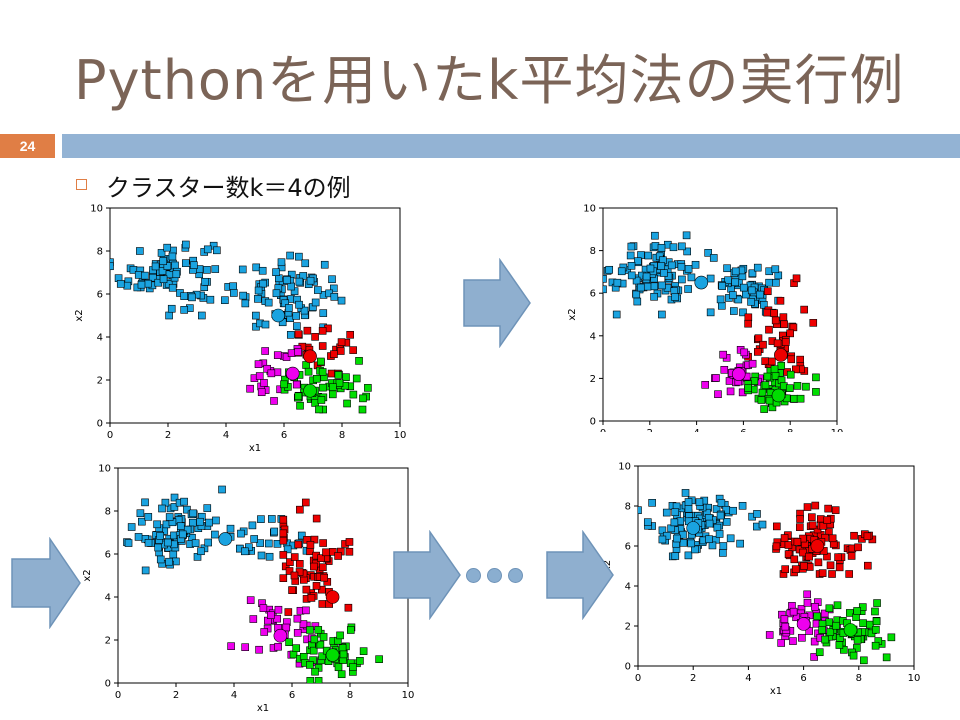  I want to click on x-tick-label: 8, so click(859, 678).